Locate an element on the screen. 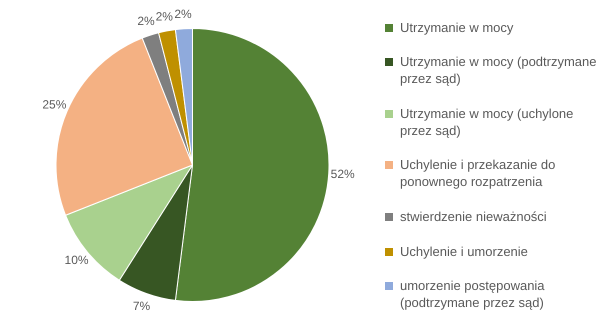 The image size is (600, 330). data-label: 52% is located at coordinates (343, 173).